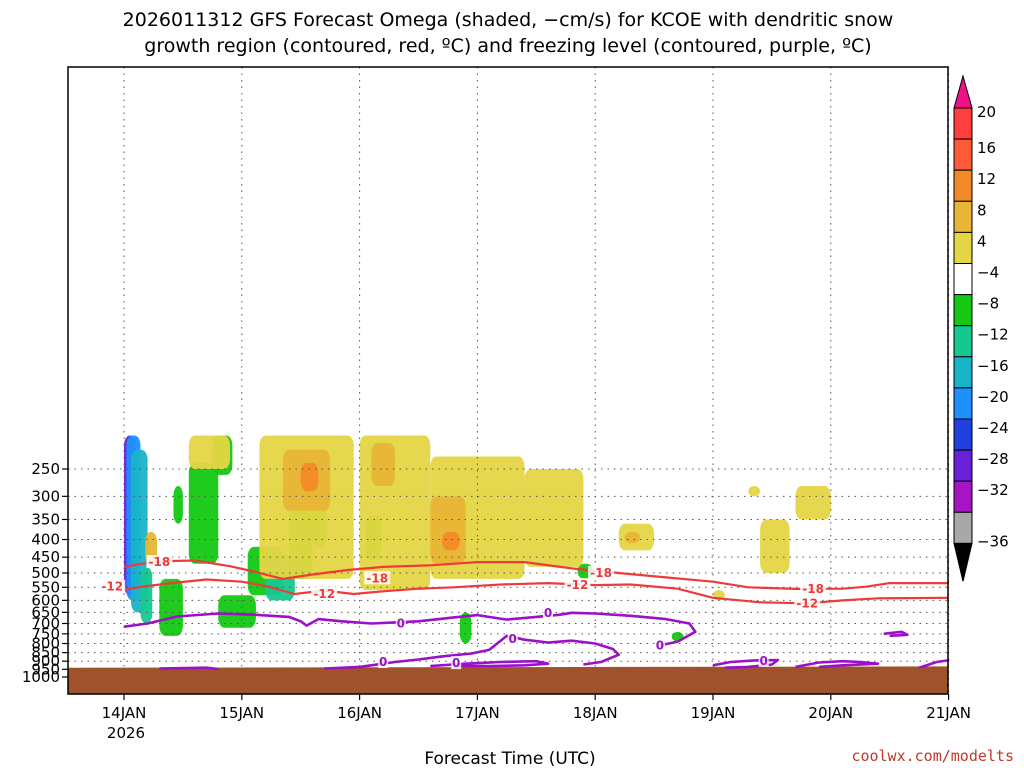 The width and height of the screenshot is (1024, 768). Describe the element at coordinates (982, 210) in the screenshot. I see `colorbar-label: 8` at that location.